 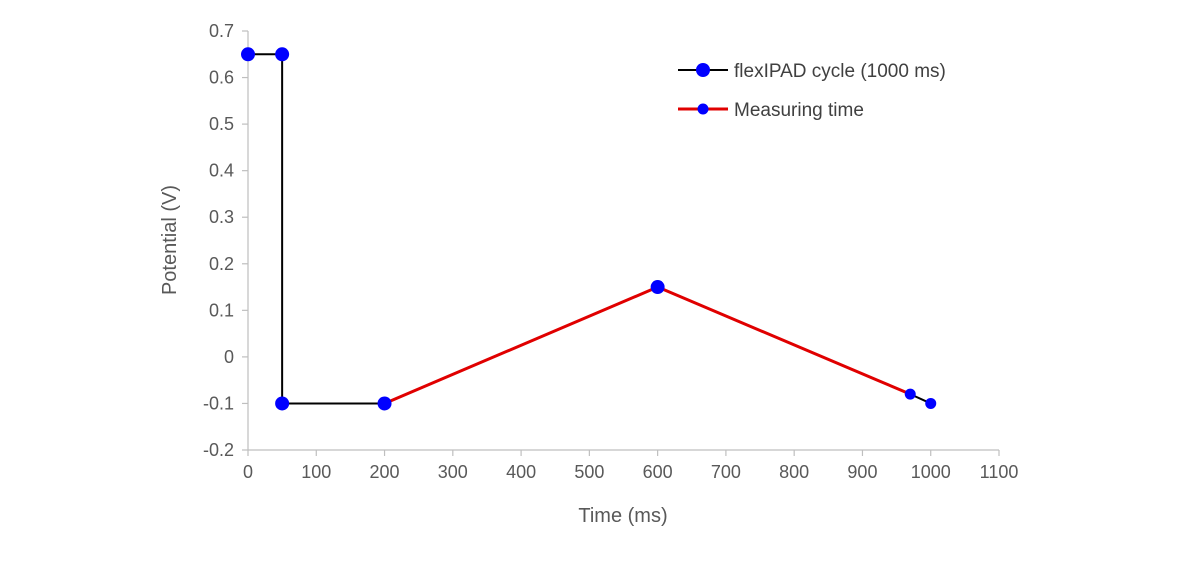 What do you see at coordinates (840, 71) in the screenshot?
I see `legend-label: flexIPAD cycle (1000 ms)` at bounding box center [840, 71].